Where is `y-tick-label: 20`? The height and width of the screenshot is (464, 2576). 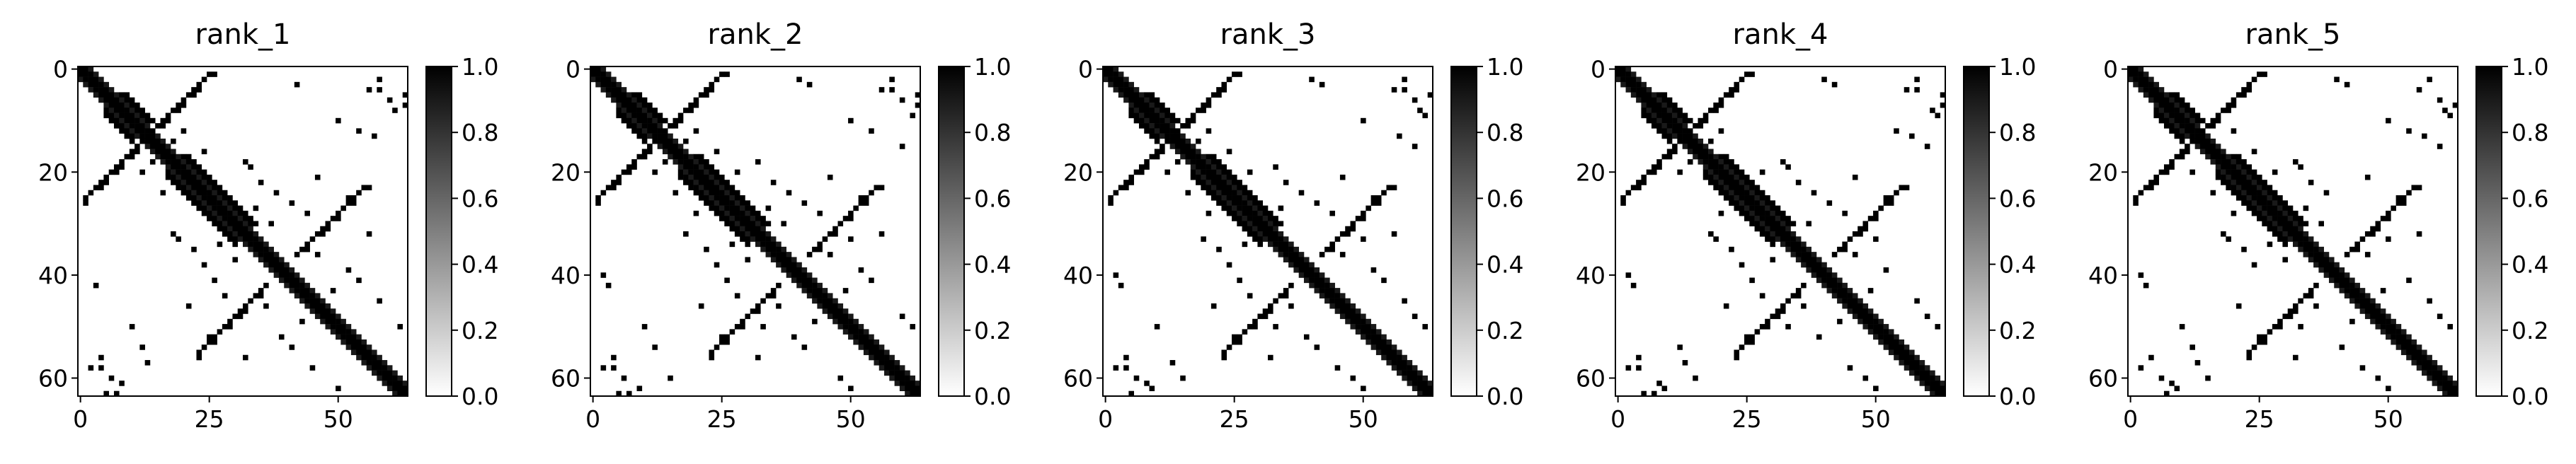
y-tick-label: 20 is located at coordinates (1078, 172).